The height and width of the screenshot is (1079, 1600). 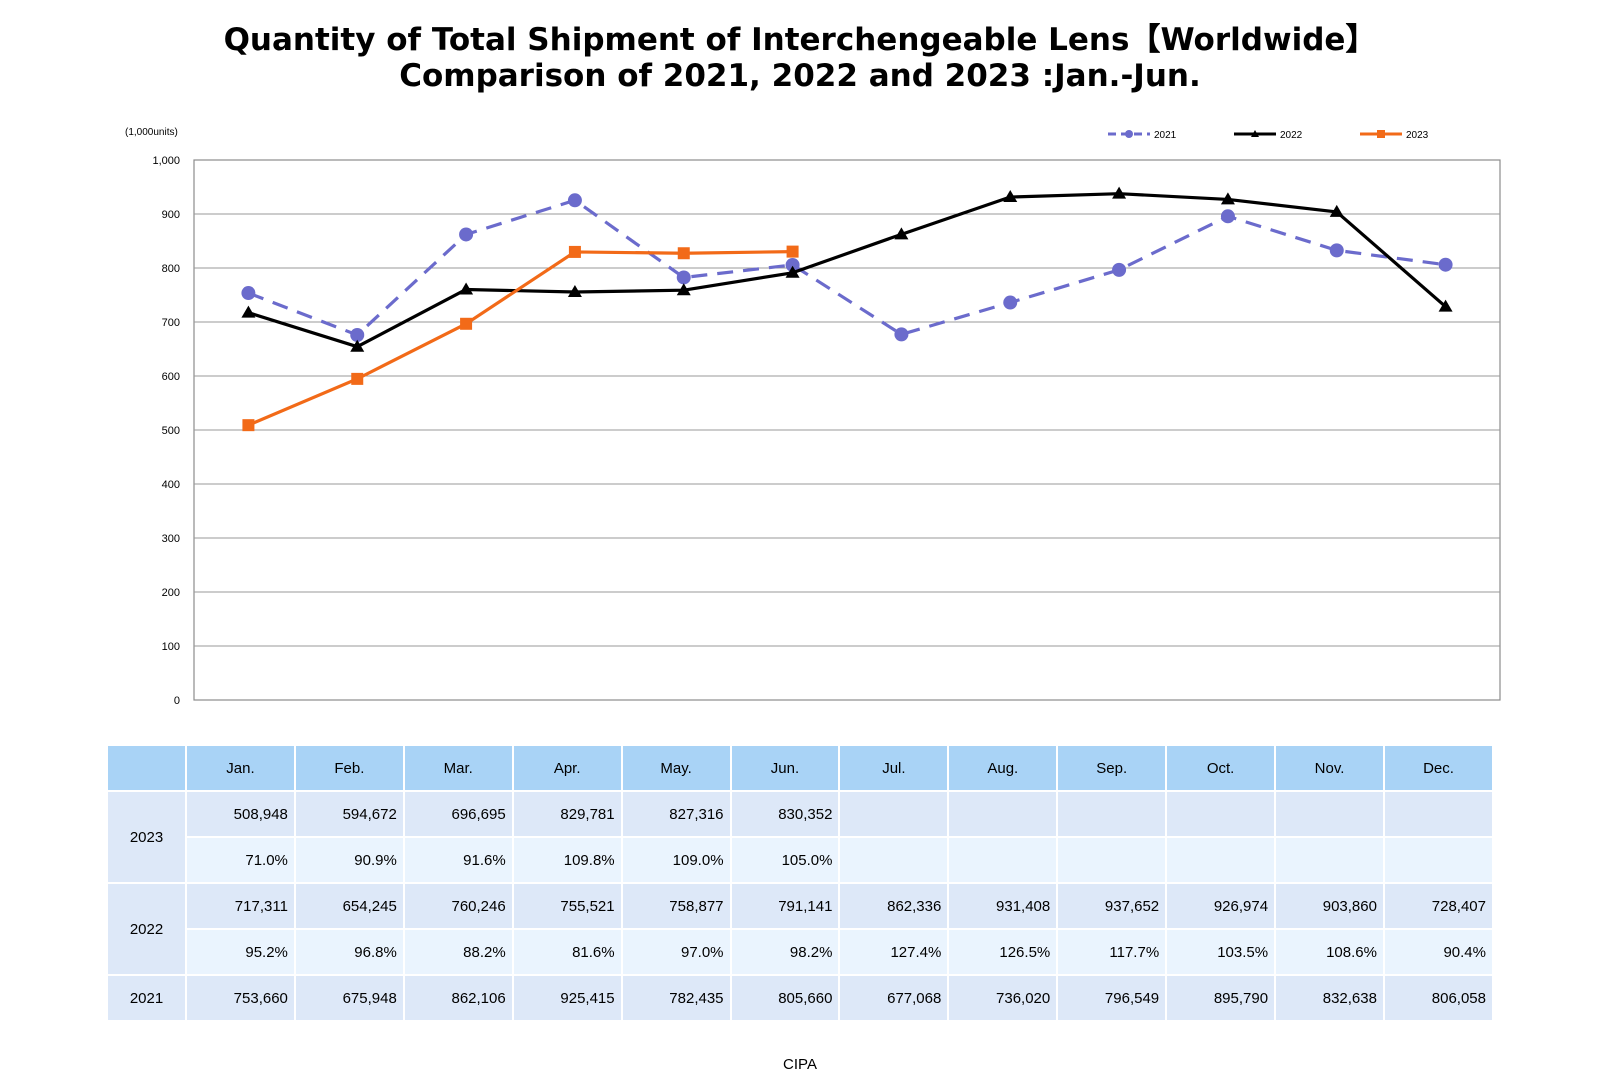 What do you see at coordinates (171, 323) in the screenshot?
I see `y-tick-label: 700` at bounding box center [171, 323].